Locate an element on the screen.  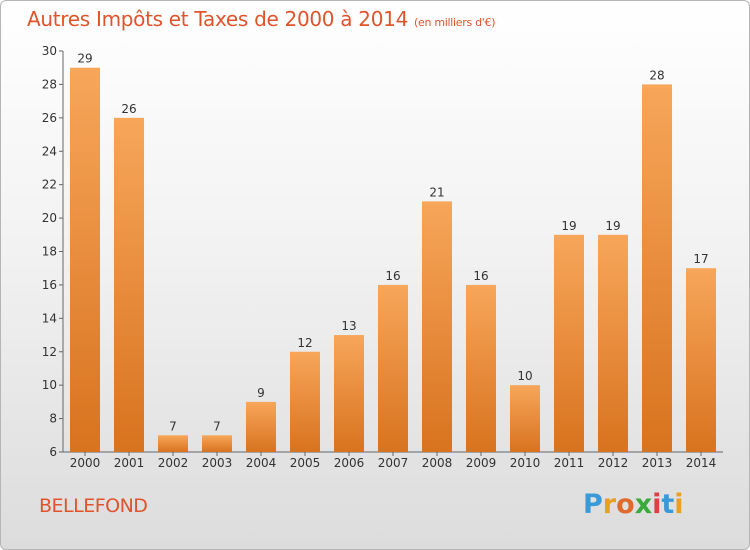
bar-value-label: 21 is located at coordinates (436, 192).